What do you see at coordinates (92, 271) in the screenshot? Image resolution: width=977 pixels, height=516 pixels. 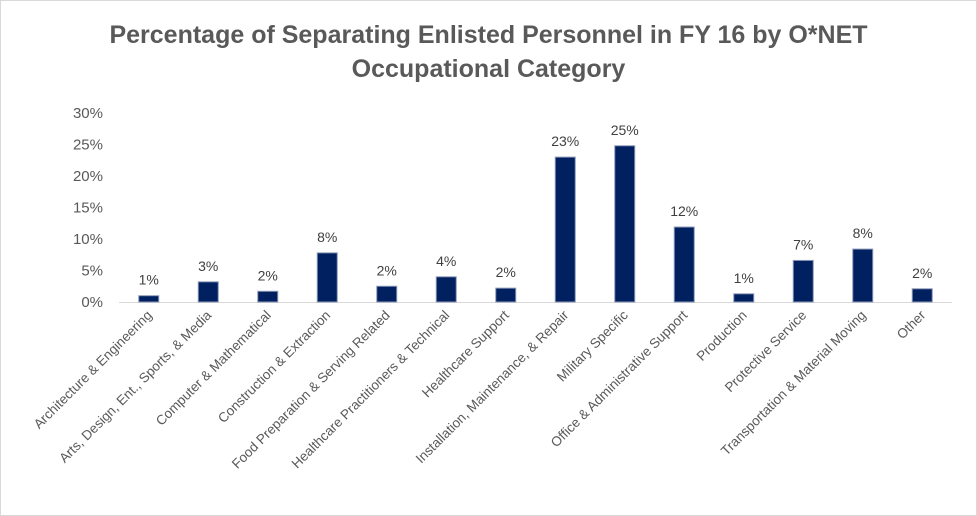 I see `y-tick-label: 5%` at bounding box center [92, 271].